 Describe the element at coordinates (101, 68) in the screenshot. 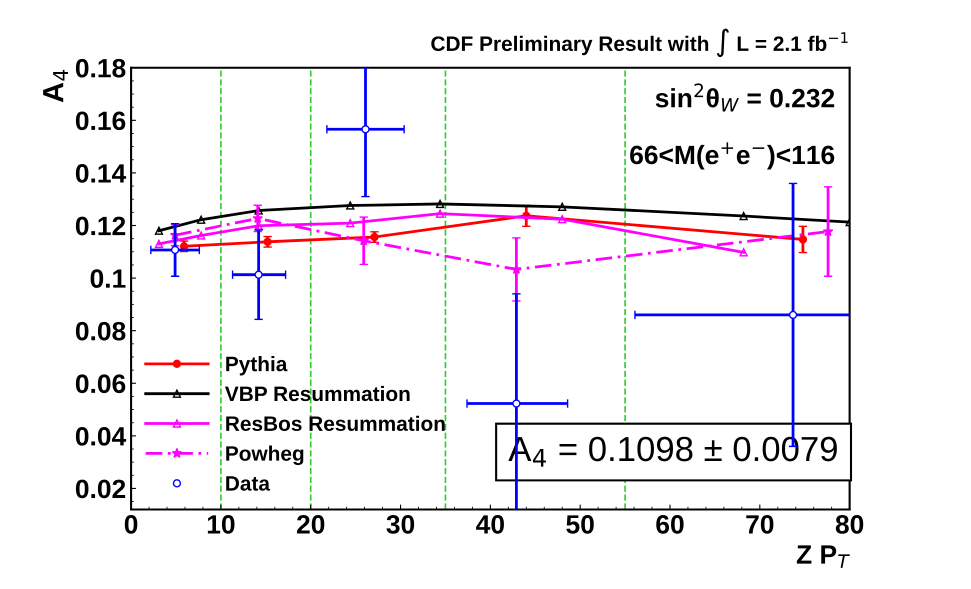

I see `y-tick-label: 0.18` at that location.